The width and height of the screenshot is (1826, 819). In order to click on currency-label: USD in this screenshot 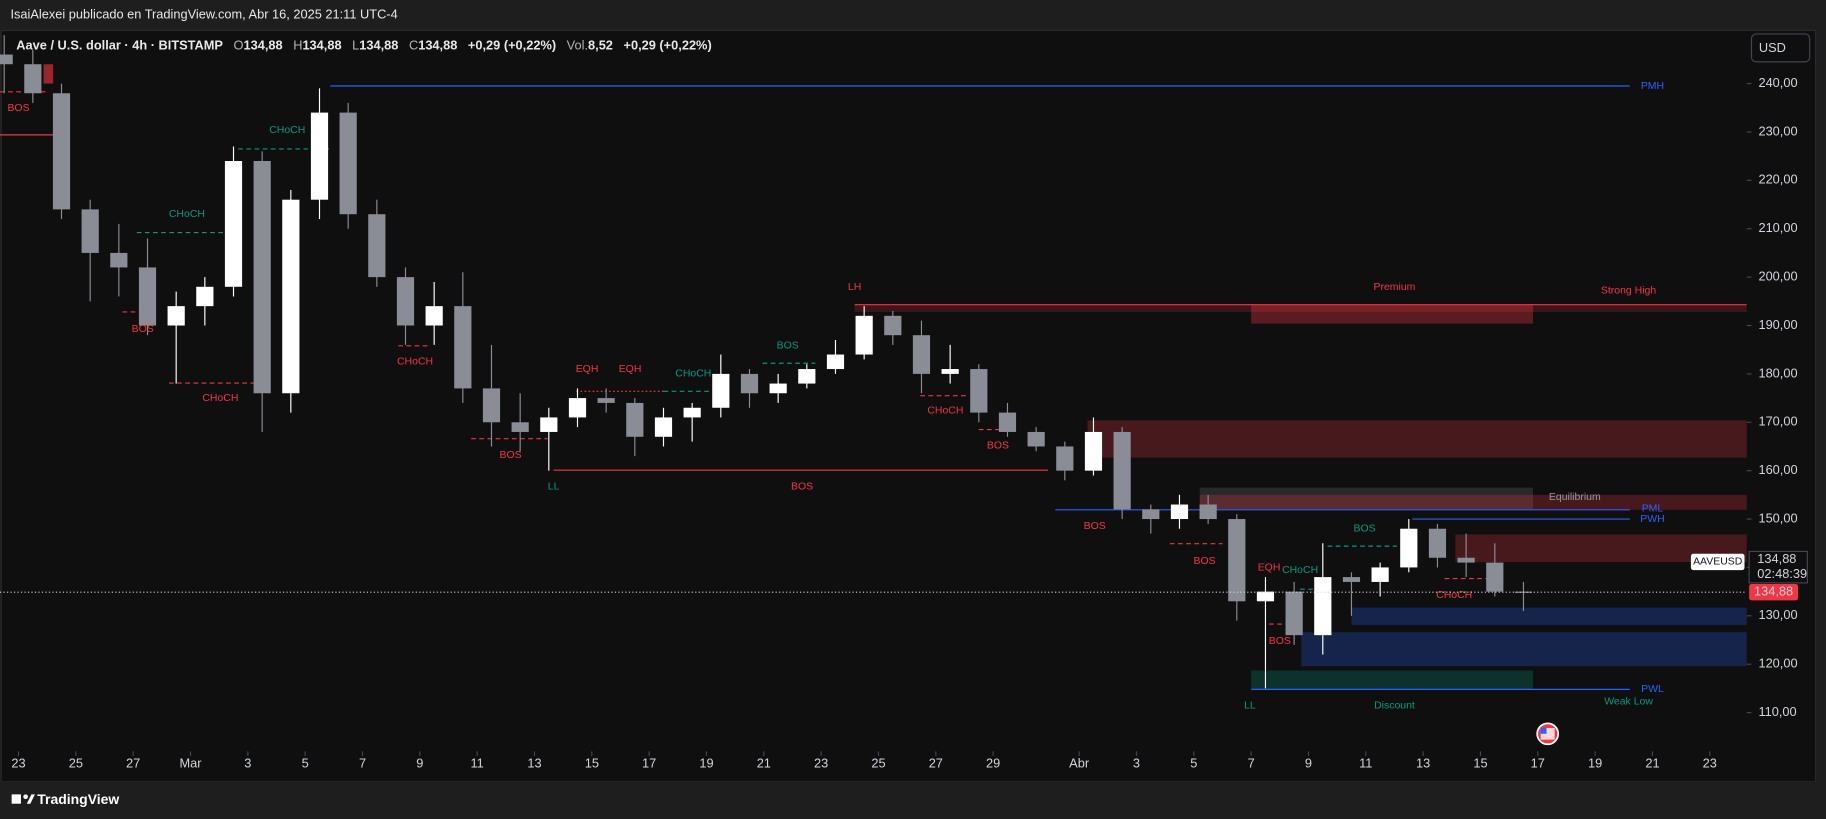, I will do `click(1772, 47)`.